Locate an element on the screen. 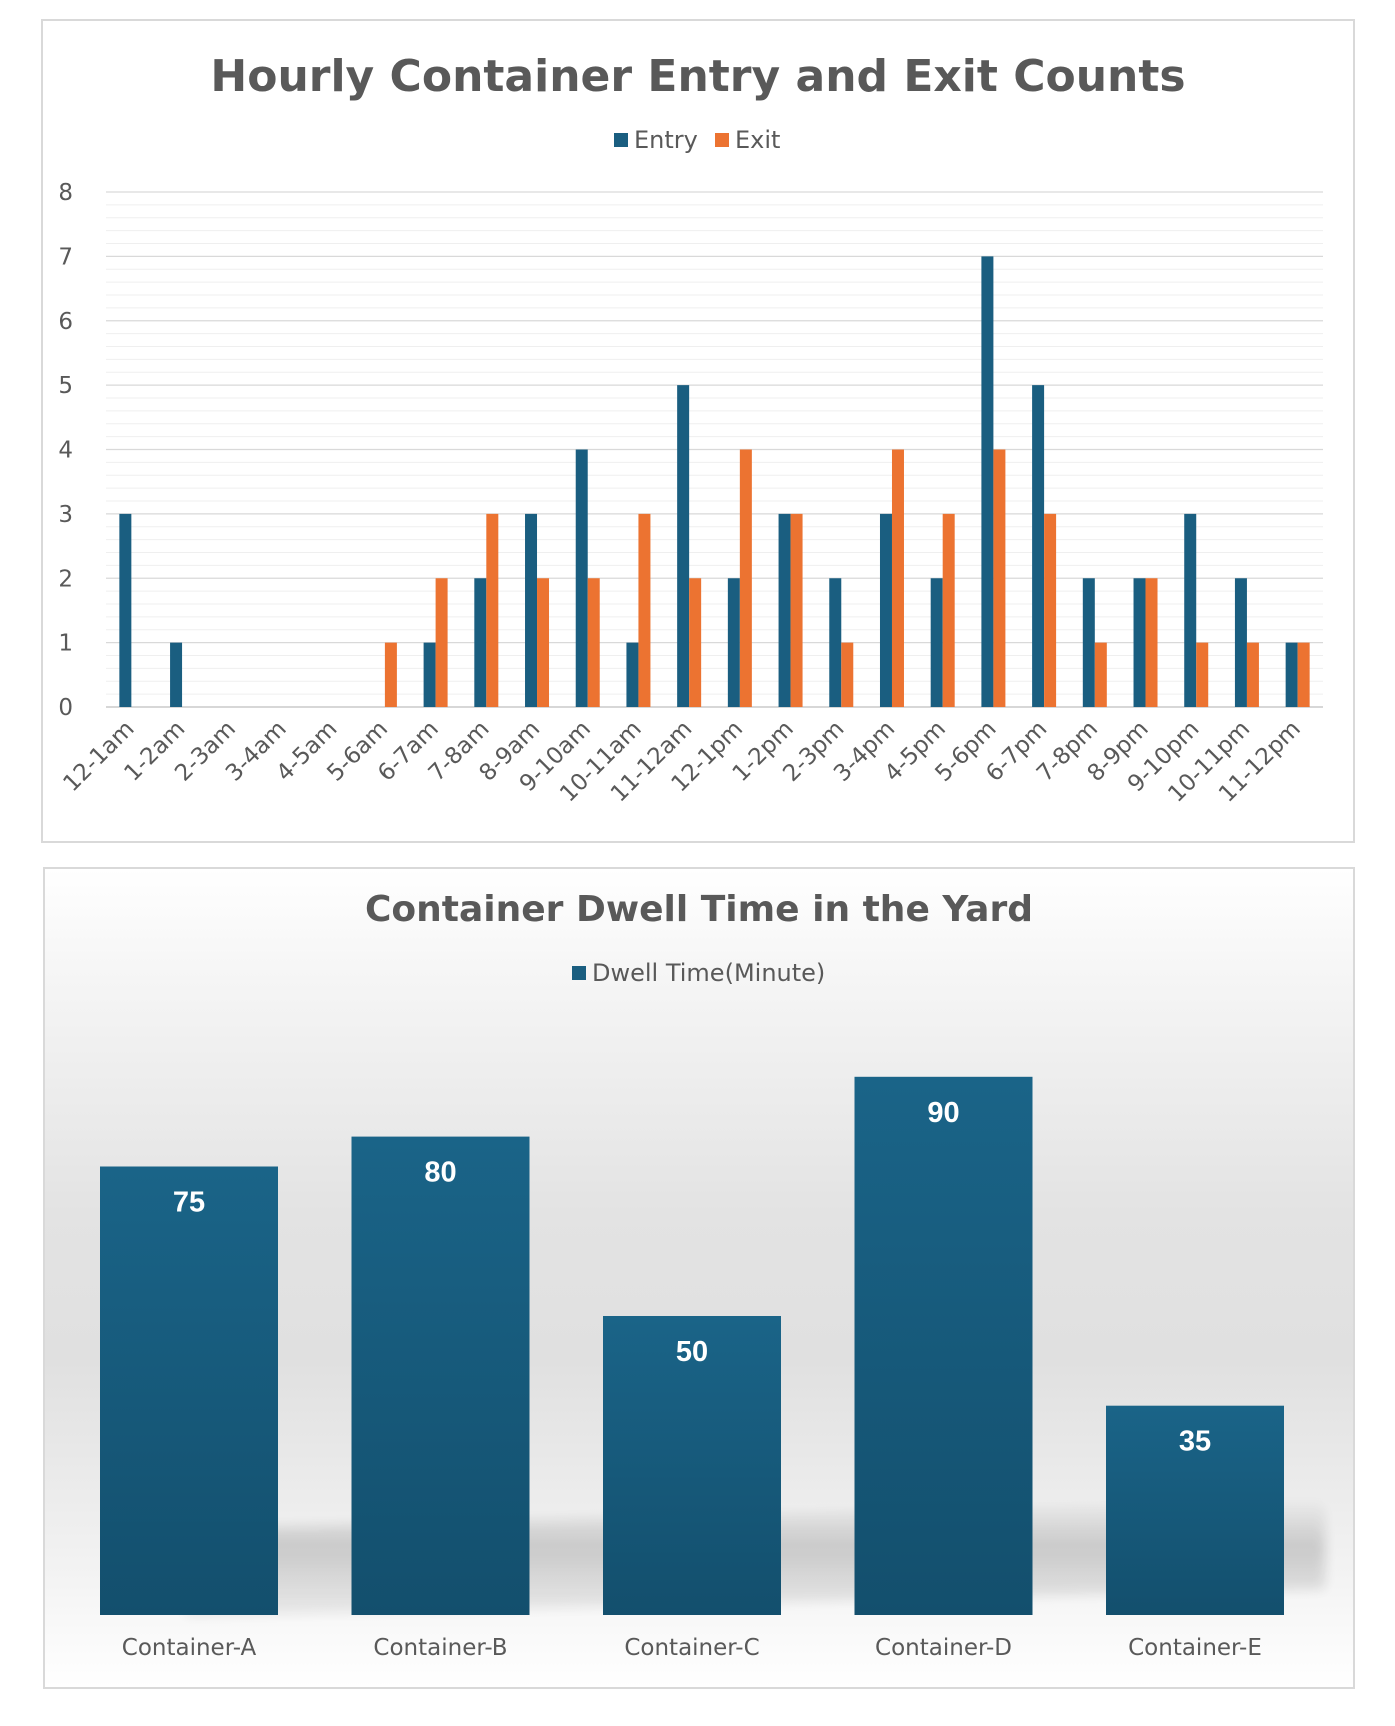  bar-exit-6-7am is located at coordinates (441, 642).